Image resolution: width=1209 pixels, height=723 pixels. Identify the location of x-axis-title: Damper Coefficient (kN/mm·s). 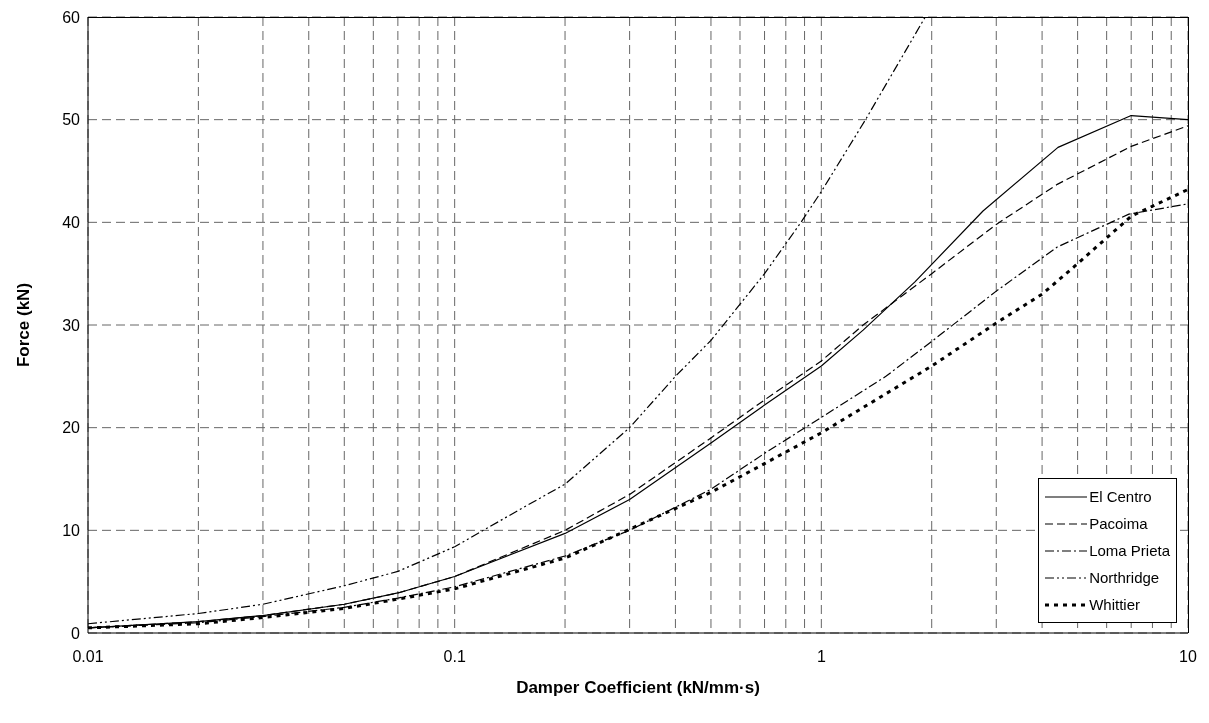
(638, 687).